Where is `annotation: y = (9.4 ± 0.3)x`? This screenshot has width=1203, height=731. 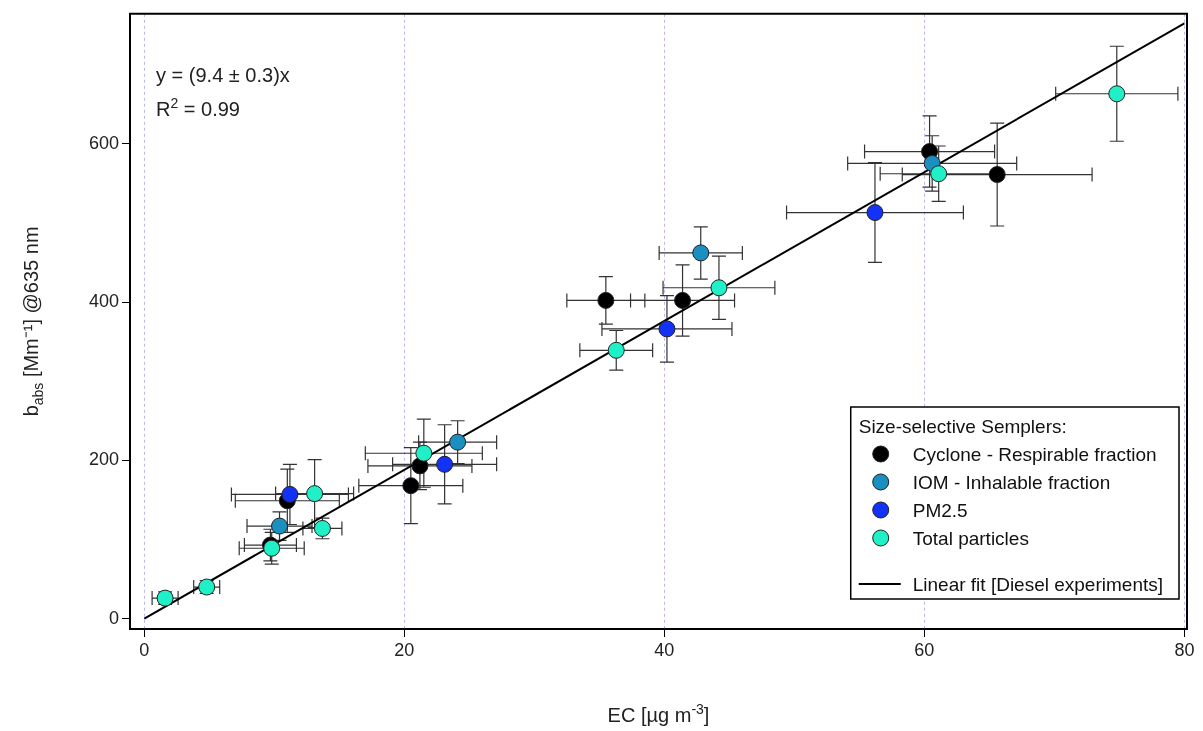
annotation: y = (9.4 ± 0.3)x is located at coordinates (223, 74).